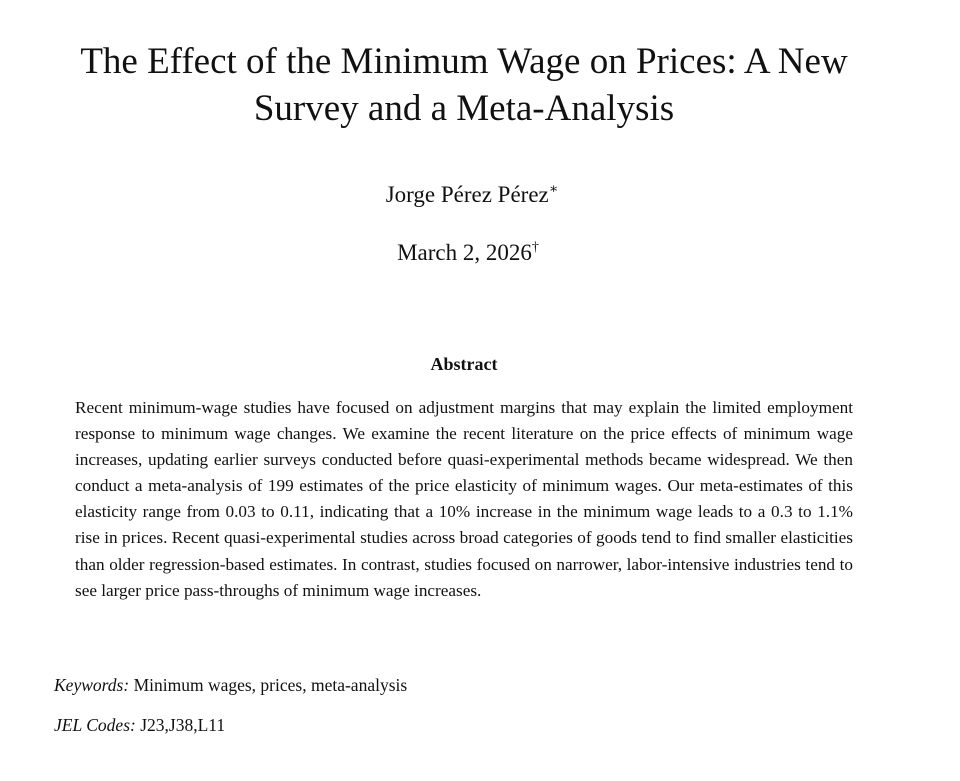 The image size is (960, 781). What do you see at coordinates (183, 725) in the screenshot?
I see `jel-codes-value: J23,J38,L11` at bounding box center [183, 725].